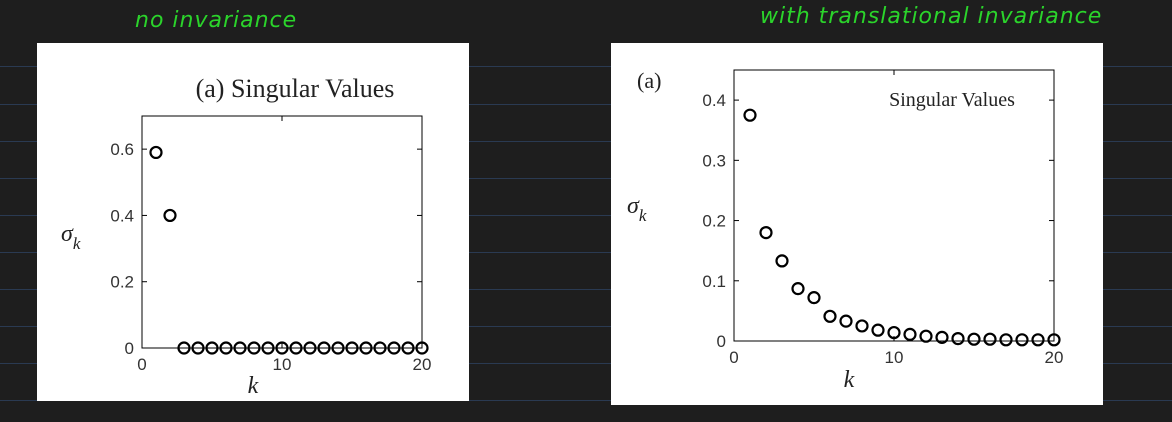 This screenshot has width=1172, height=422. What do you see at coordinates (122, 149) in the screenshot?
I see `y-tick-label: 0.6` at bounding box center [122, 149].